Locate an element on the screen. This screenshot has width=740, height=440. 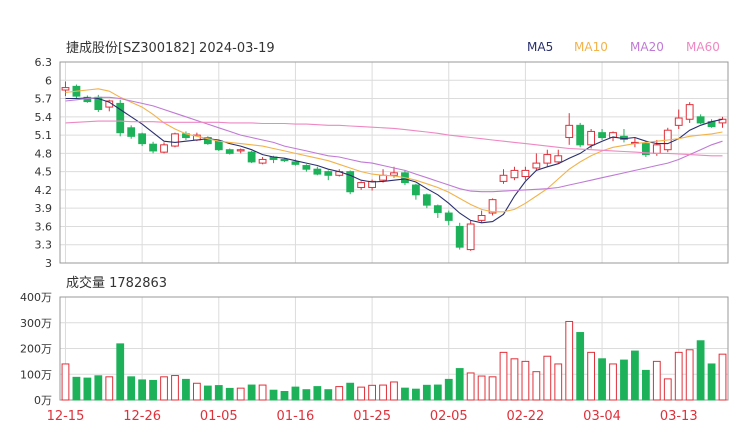
price-tick-label: 3 is located at coordinates (48, 263).